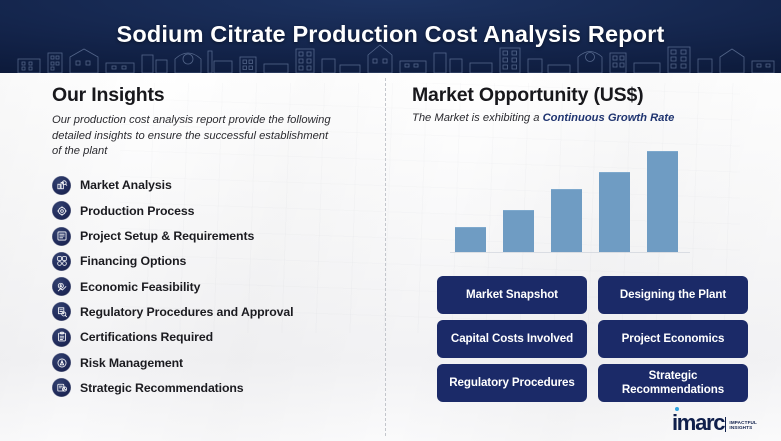 The width and height of the screenshot is (781, 441). Describe the element at coordinates (677, 409) in the screenshot. I see `logo-dot-icon` at that location.